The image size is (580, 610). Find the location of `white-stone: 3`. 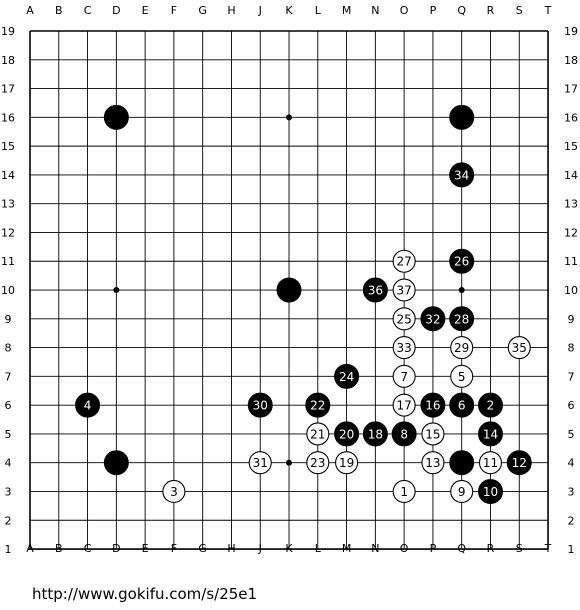

white-stone: 3 is located at coordinates (174, 491).